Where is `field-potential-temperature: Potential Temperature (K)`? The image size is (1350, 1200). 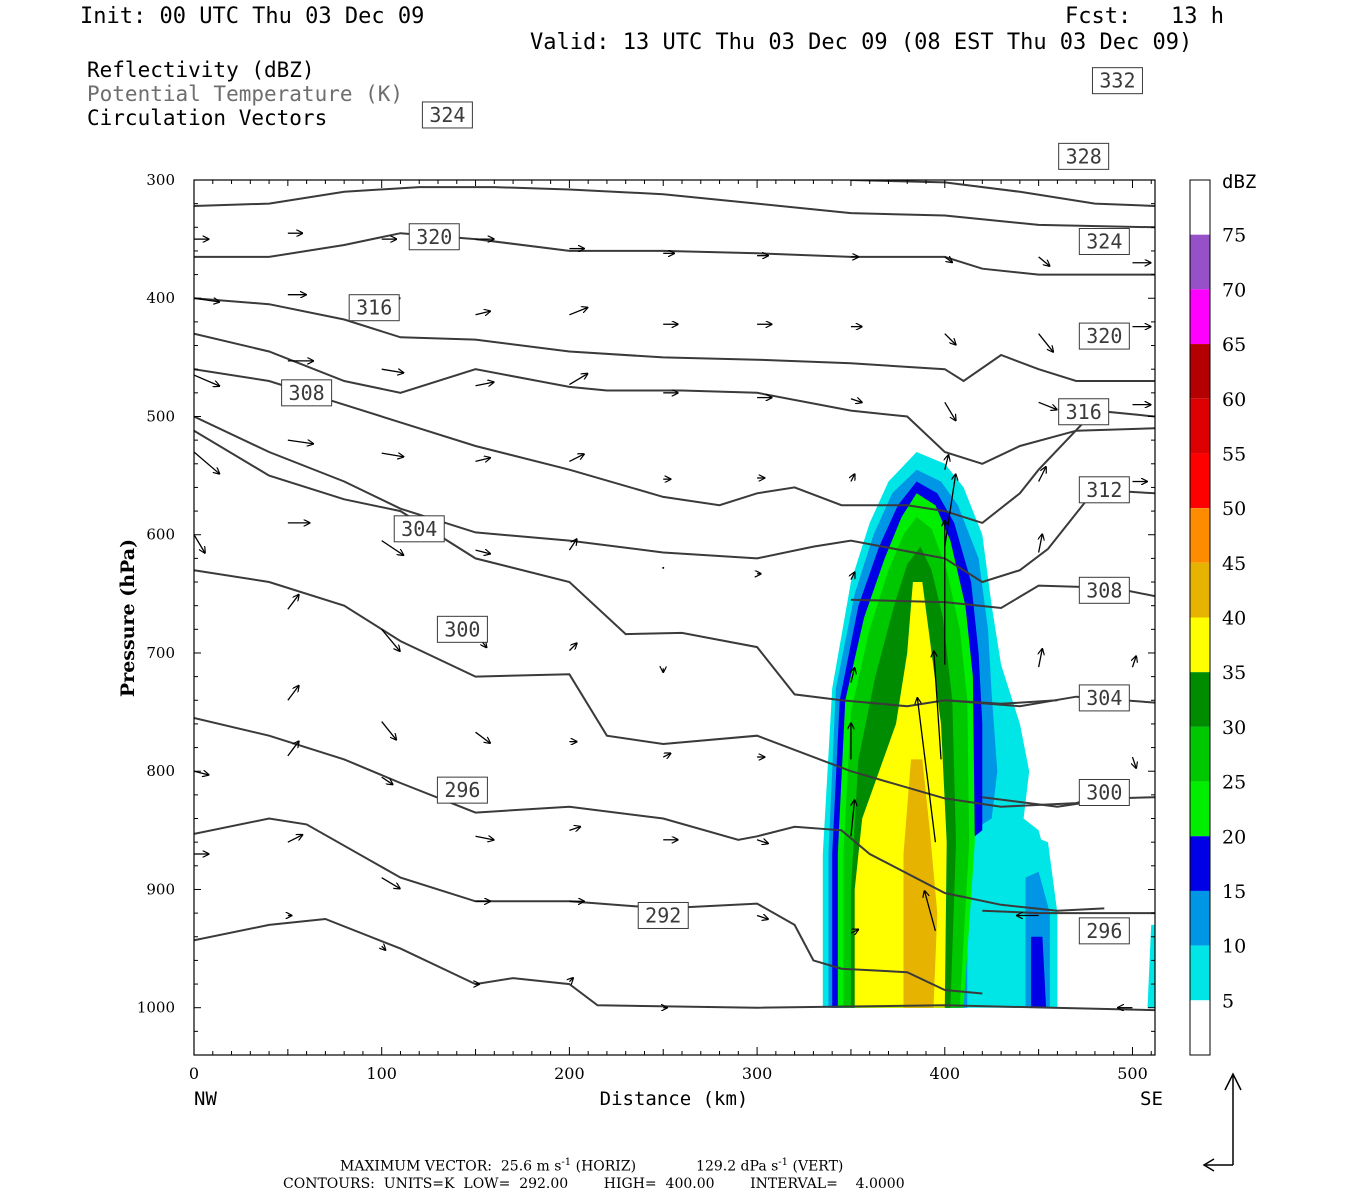
field-potential-temperature: Potential Temperature (K) is located at coordinates (245, 94).